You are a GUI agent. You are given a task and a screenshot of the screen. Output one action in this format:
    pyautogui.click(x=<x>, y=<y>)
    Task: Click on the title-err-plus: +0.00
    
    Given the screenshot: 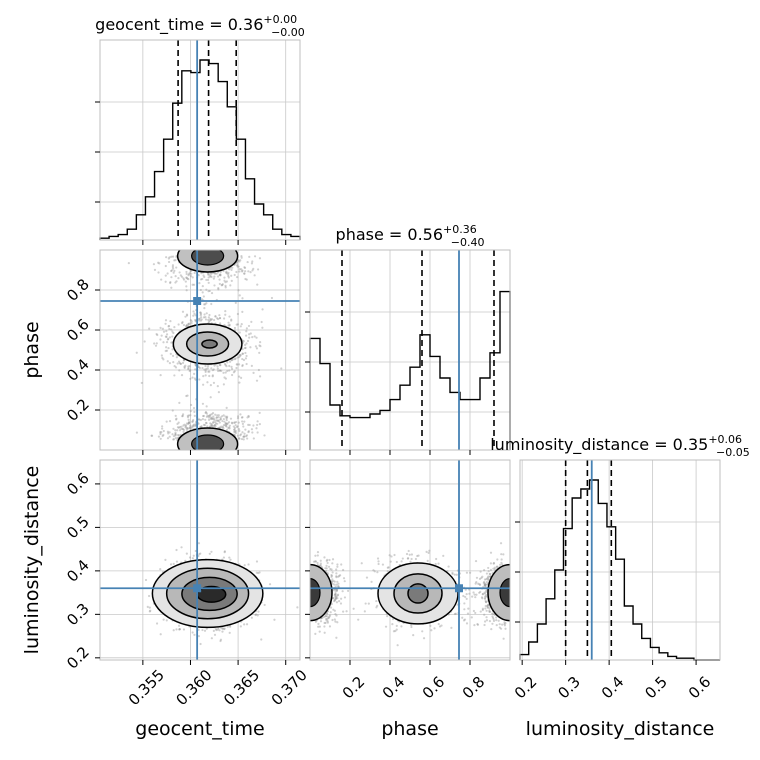 What is the action you would take?
    pyautogui.click(x=280, y=19)
    